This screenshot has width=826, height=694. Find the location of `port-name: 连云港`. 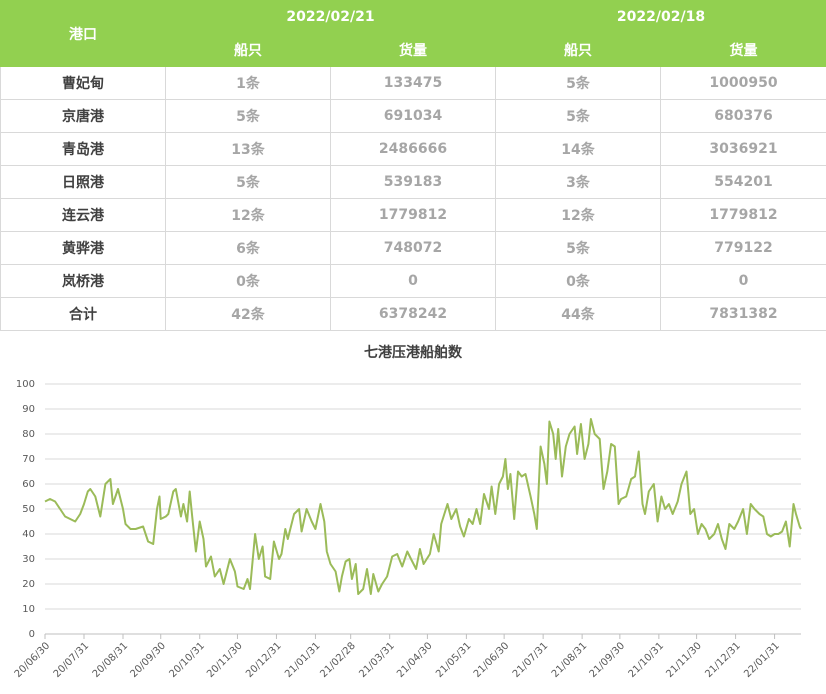

port-name: 连云港 is located at coordinates (83, 215).